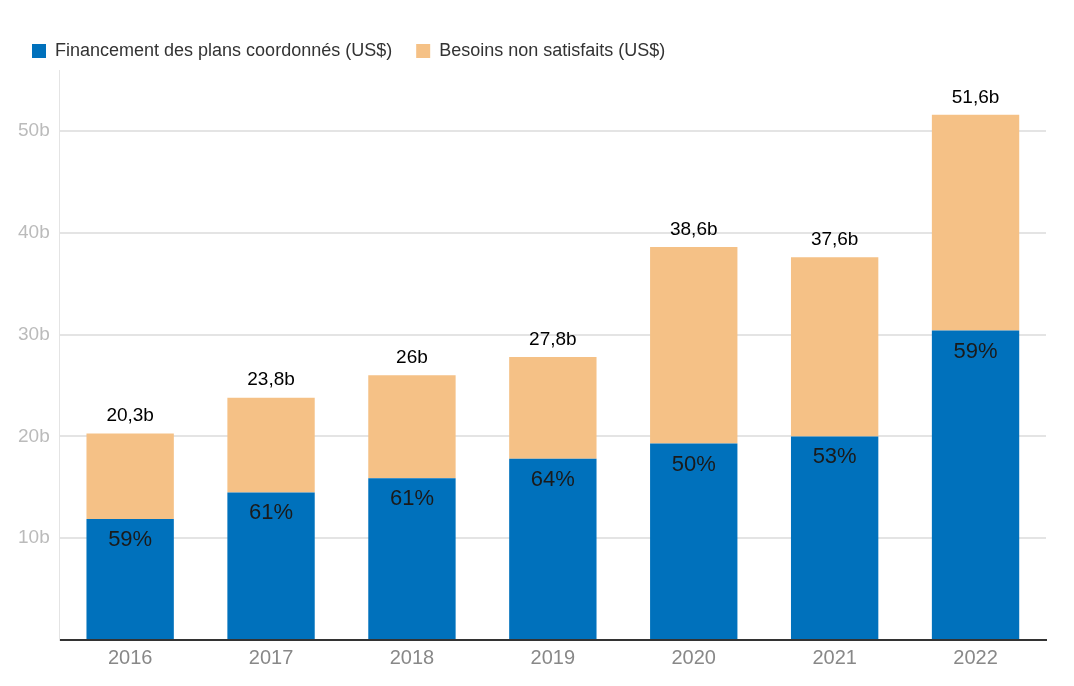 Image resolution: width=1074 pixels, height=686 pixels. What do you see at coordinates (34, 333) in the screenshot?
I see `y-tick-label: 30b` at bounding box center [34, 333].